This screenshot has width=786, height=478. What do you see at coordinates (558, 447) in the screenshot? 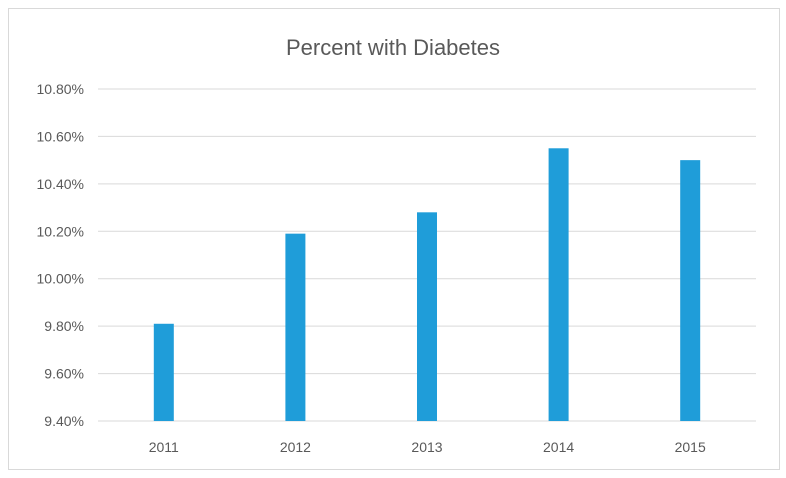
I see `x-tick-label: 2014` at bounding box center [558, 447].